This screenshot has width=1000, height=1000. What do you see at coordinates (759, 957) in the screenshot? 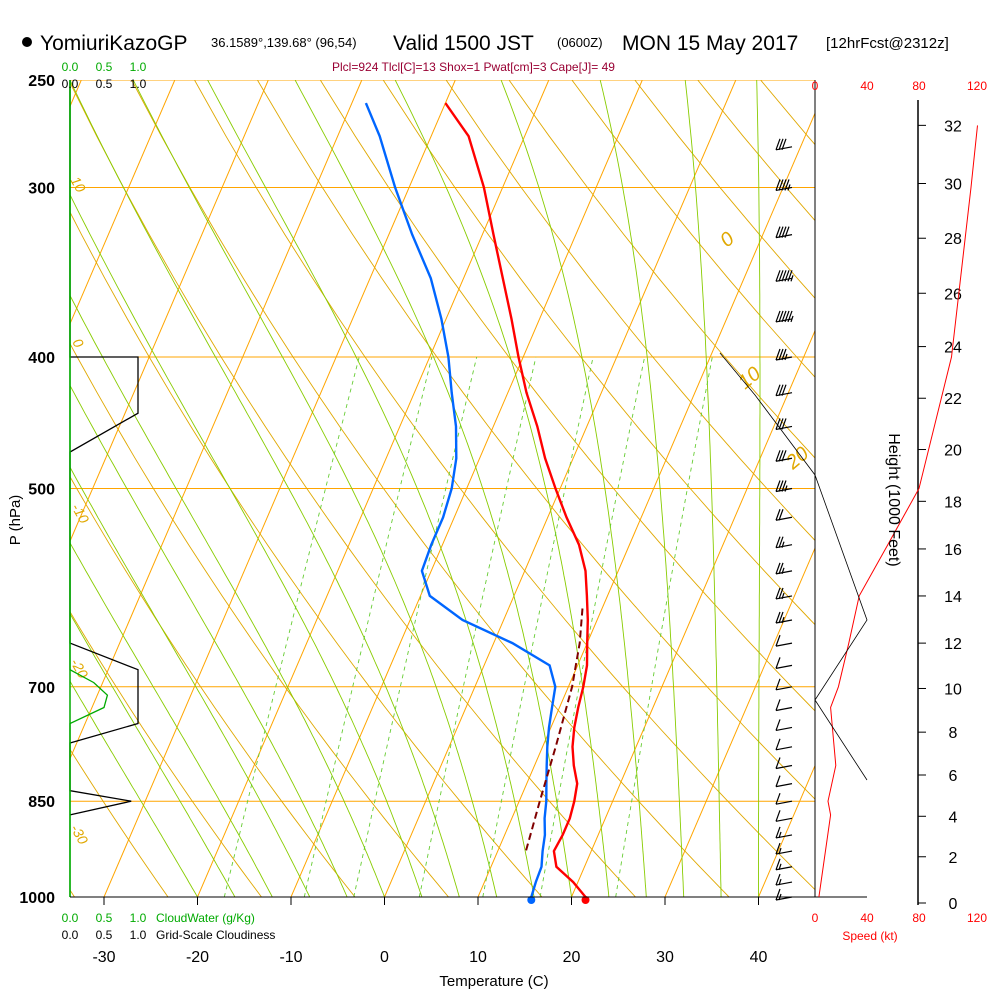
I see `x-tick-label: 40` at bounding box center [759, 957].